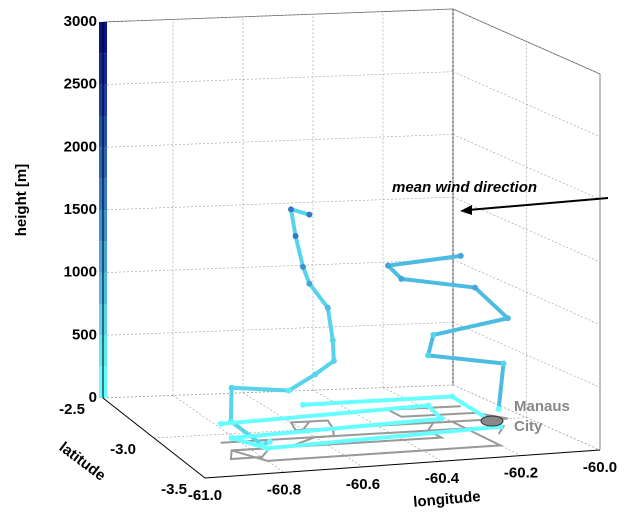  Describe the element at coordinates (82, 462) in the screenshot. I see `y-axis-label: latitude` at that location.